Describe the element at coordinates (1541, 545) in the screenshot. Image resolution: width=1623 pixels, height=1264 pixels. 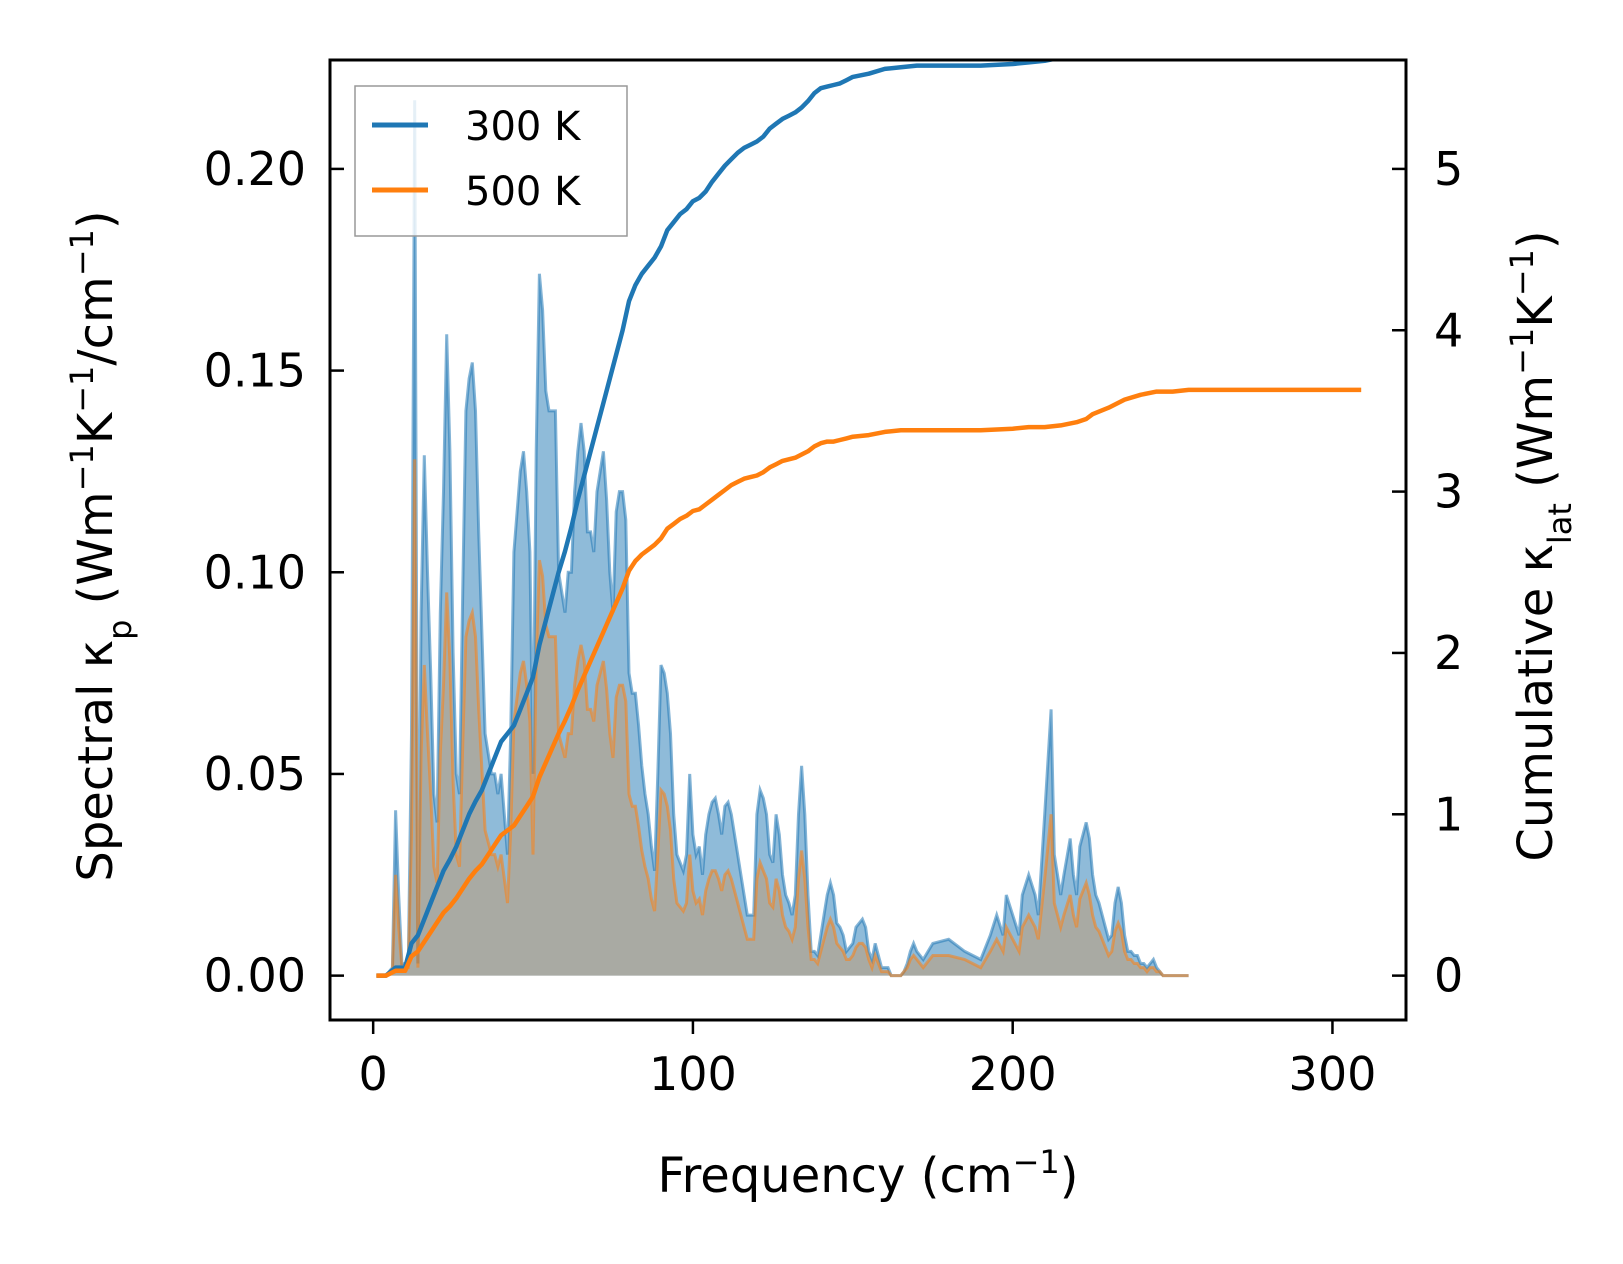
I see `y-axis-right-title: Cumulative κlat (Wm−1K−1)` at that location.